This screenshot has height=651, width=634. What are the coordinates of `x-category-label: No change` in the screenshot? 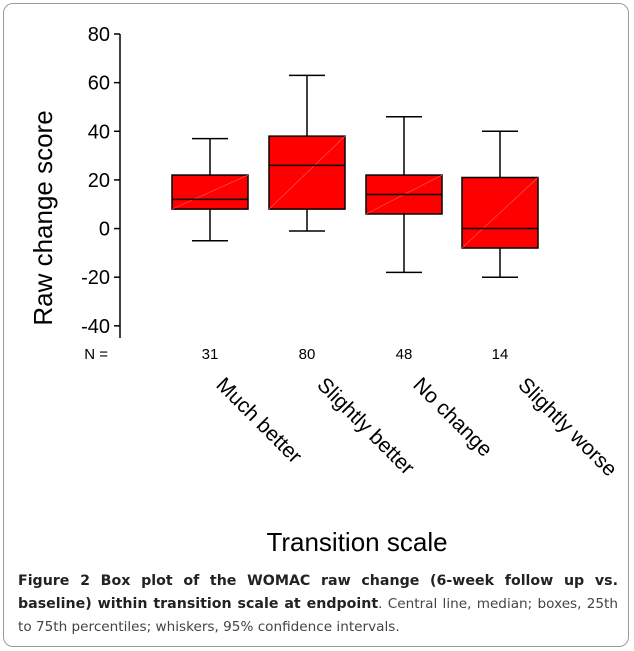 It's located at (452, 417).